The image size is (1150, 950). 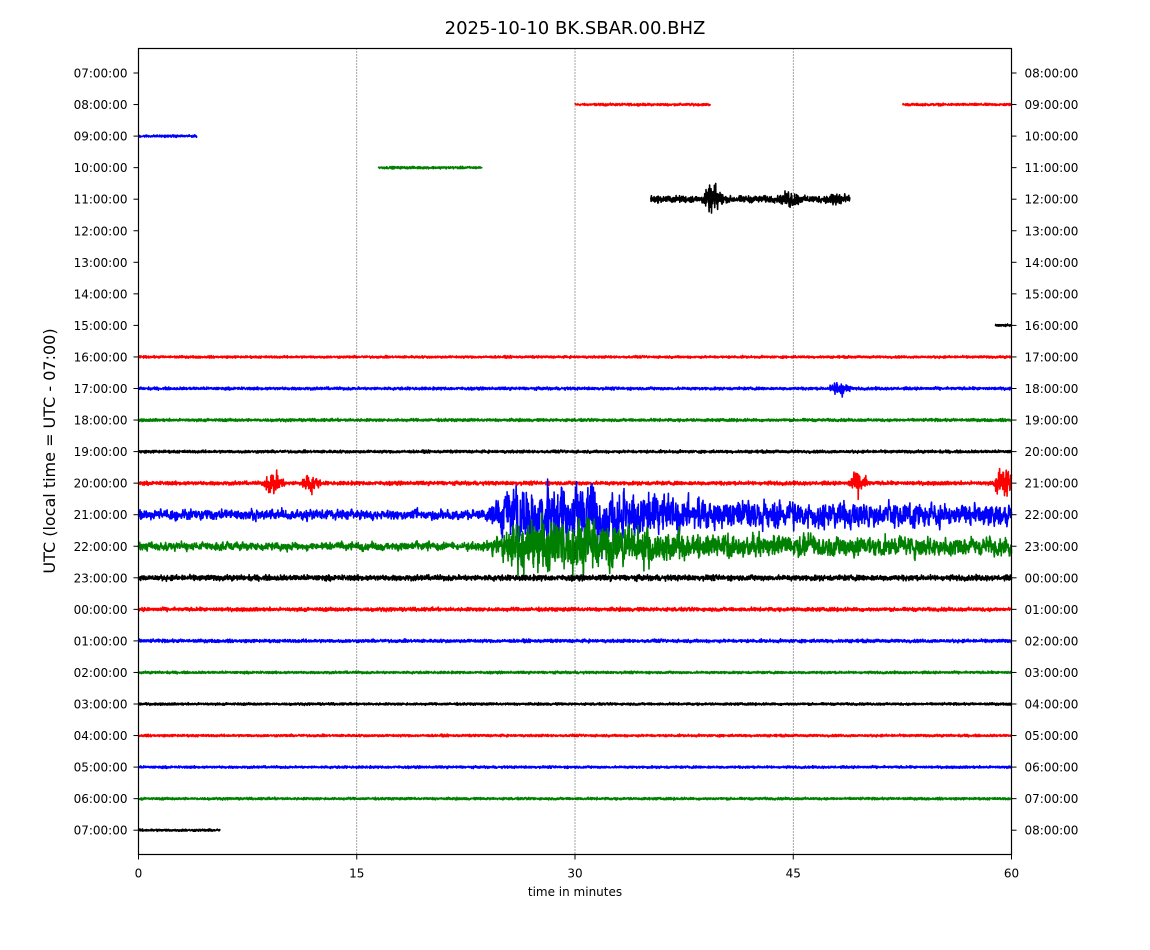 What do you see at coordinates (1052, 357) in the screenshot?
I see `right-tick-label: 17:00:00` at bounding box center [1052, 357].